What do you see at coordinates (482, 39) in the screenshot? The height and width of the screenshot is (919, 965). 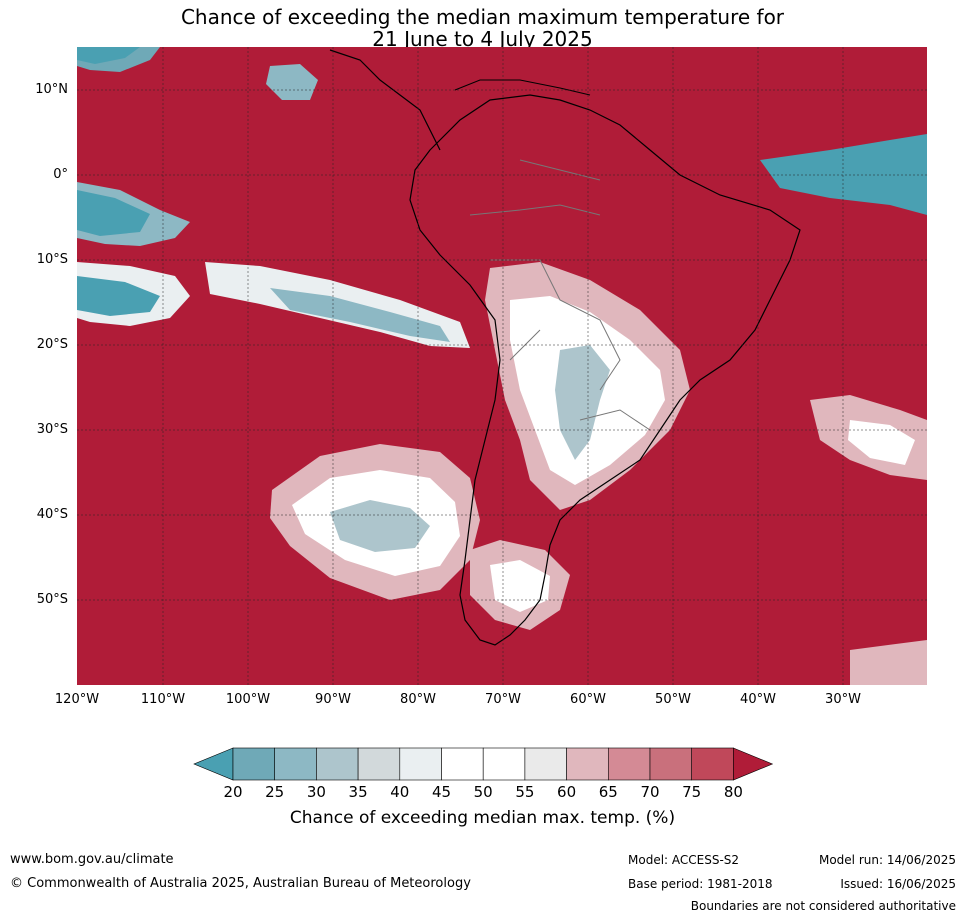 I see `map-title-line2: 21 June to 4 July 2025` at bounding box center [482, 39].